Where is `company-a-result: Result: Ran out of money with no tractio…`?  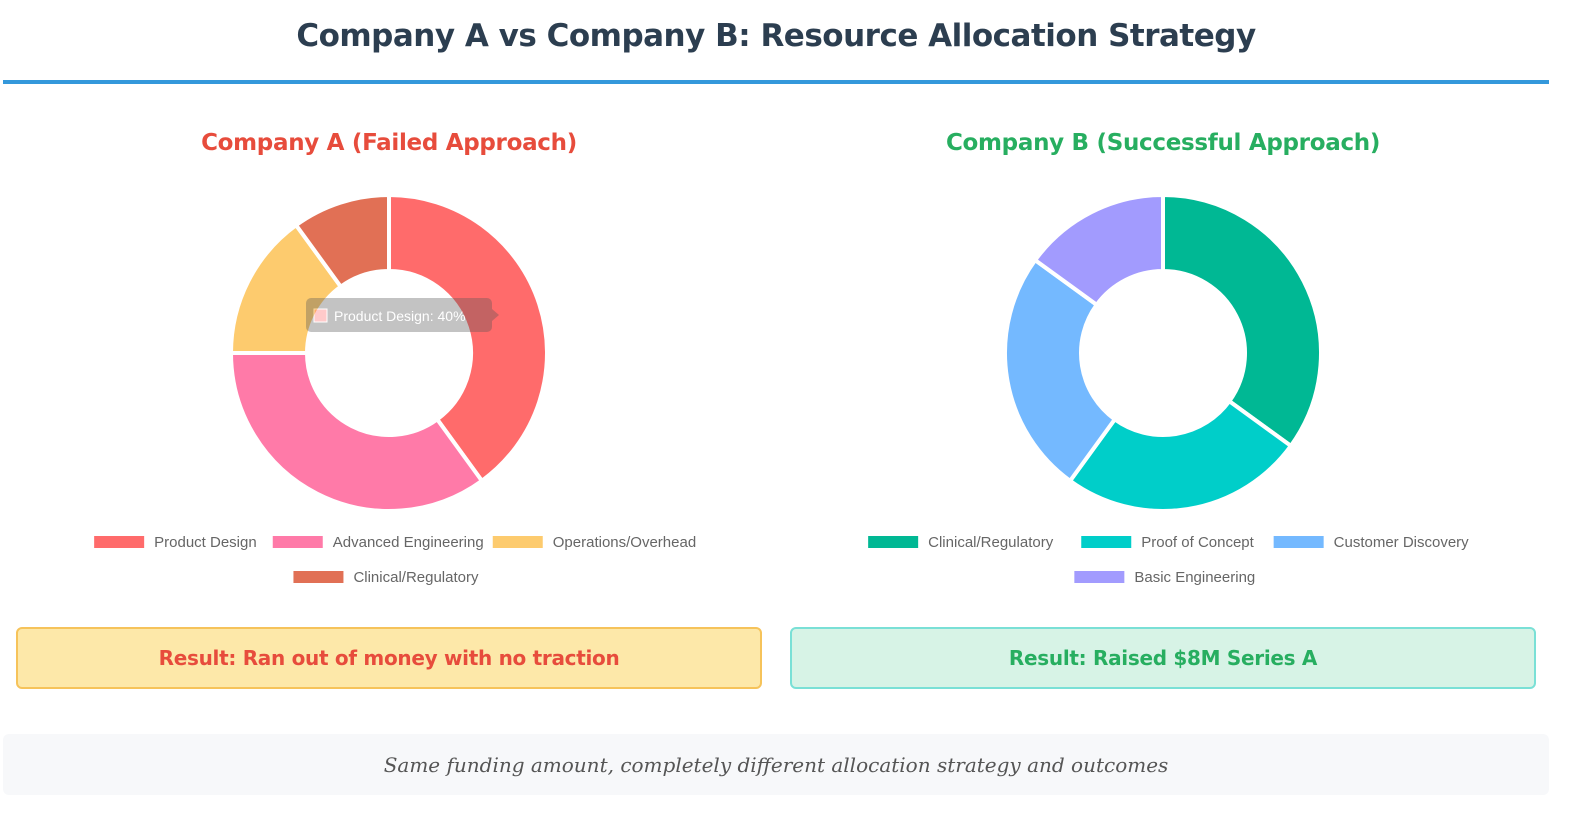
company-a-result: Result: Ran out of money with no tractio… is located at coordinates (389, 658).